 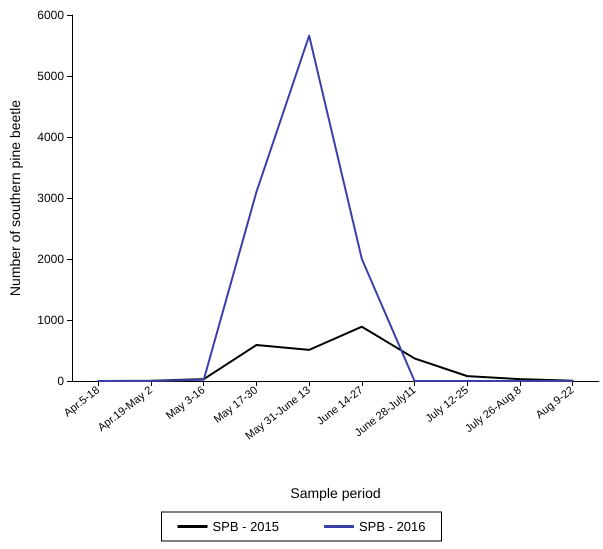 I want to click on y-tick-label: 3000, so click(x=50, y=198).